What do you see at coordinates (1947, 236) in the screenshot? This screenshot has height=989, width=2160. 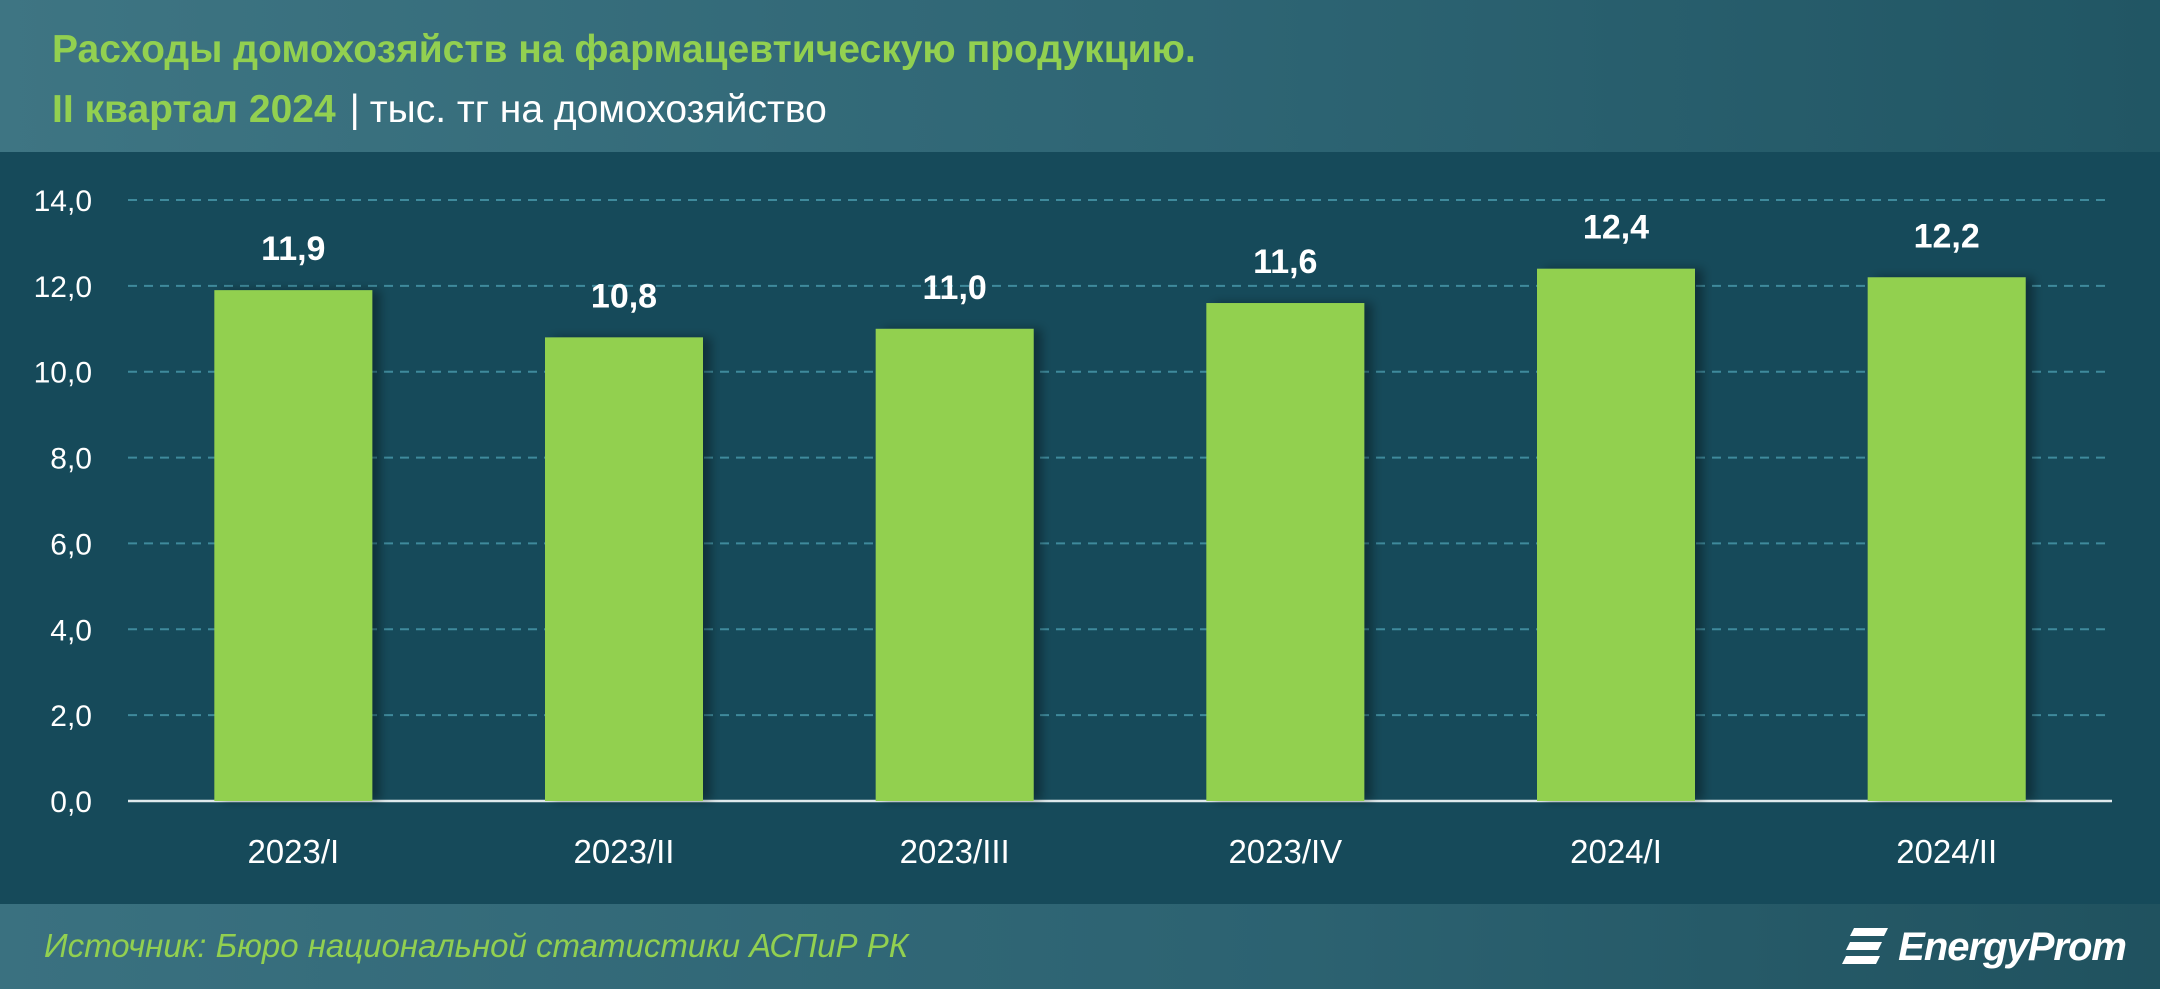 I see `data-label: 12,2` at bounding box center [1947, 236].